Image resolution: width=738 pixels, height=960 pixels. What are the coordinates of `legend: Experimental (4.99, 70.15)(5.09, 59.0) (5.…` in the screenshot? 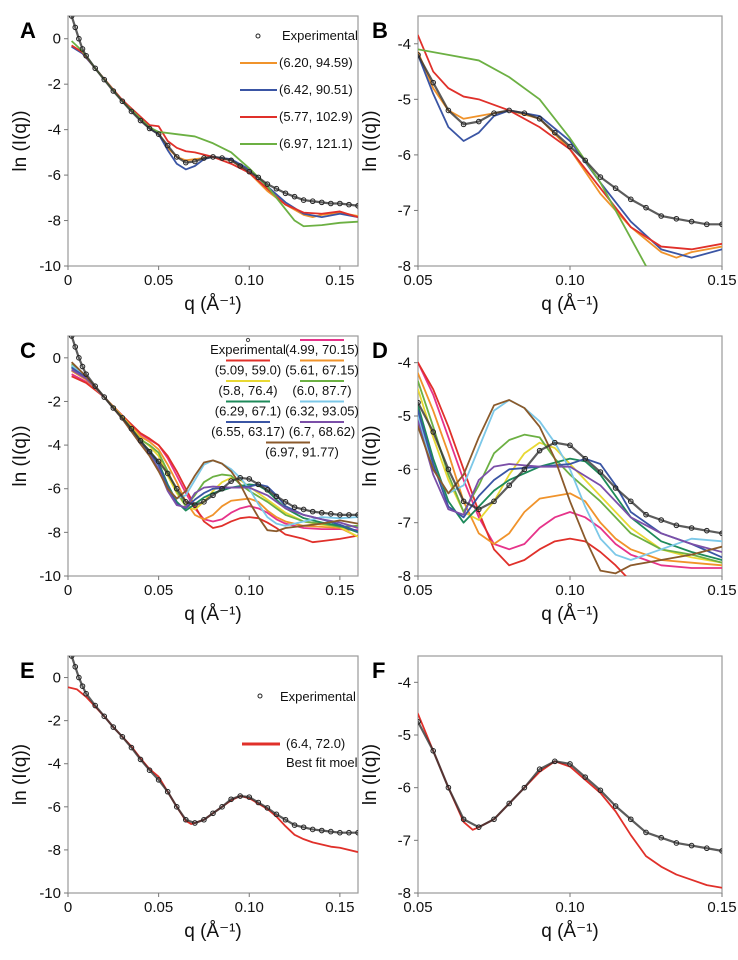 It's located at (284, 398).